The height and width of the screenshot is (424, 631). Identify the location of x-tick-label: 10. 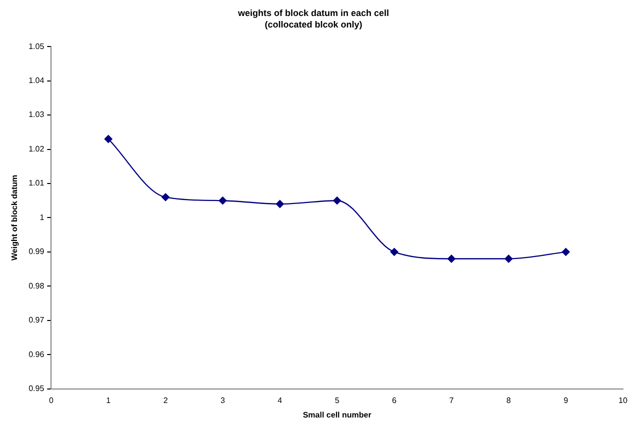
(623, 400).